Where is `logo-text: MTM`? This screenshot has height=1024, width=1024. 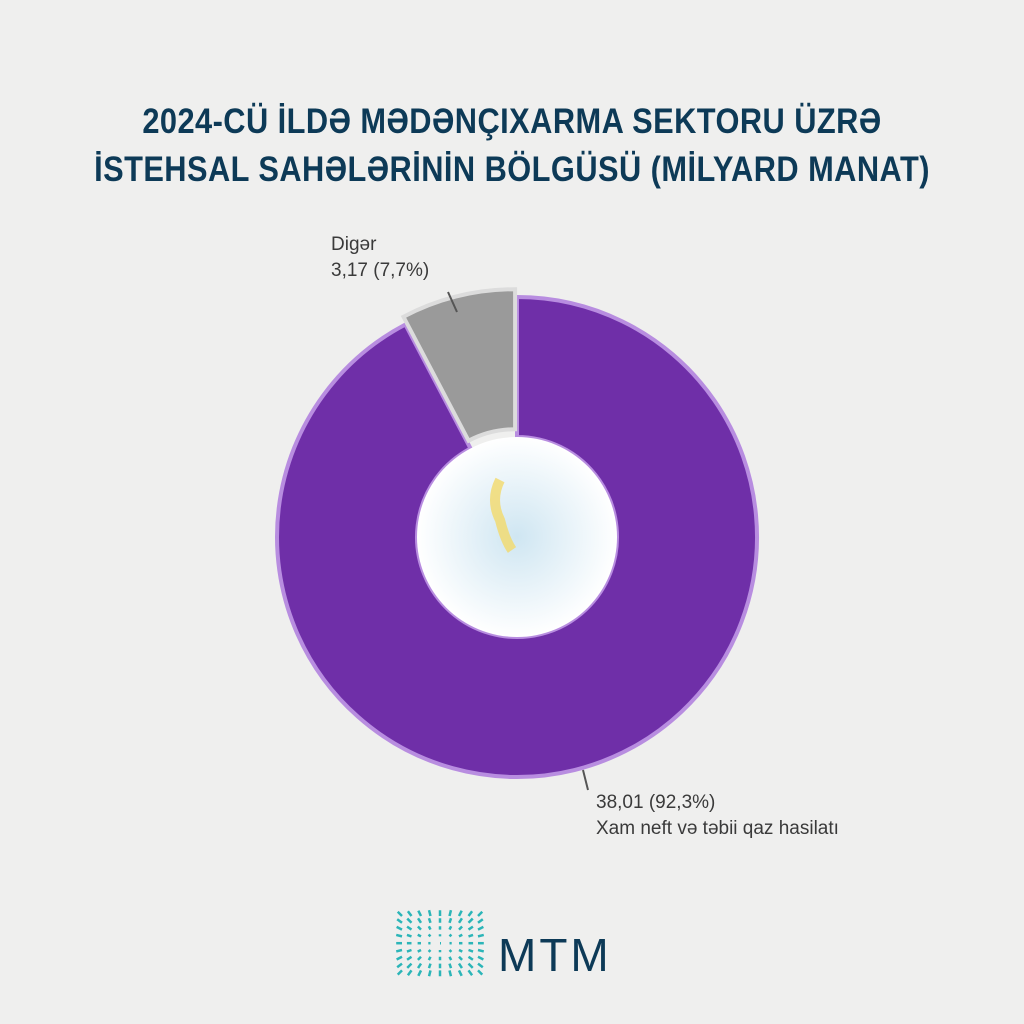 logo-text: MTM is located at coordinates (555, 955).